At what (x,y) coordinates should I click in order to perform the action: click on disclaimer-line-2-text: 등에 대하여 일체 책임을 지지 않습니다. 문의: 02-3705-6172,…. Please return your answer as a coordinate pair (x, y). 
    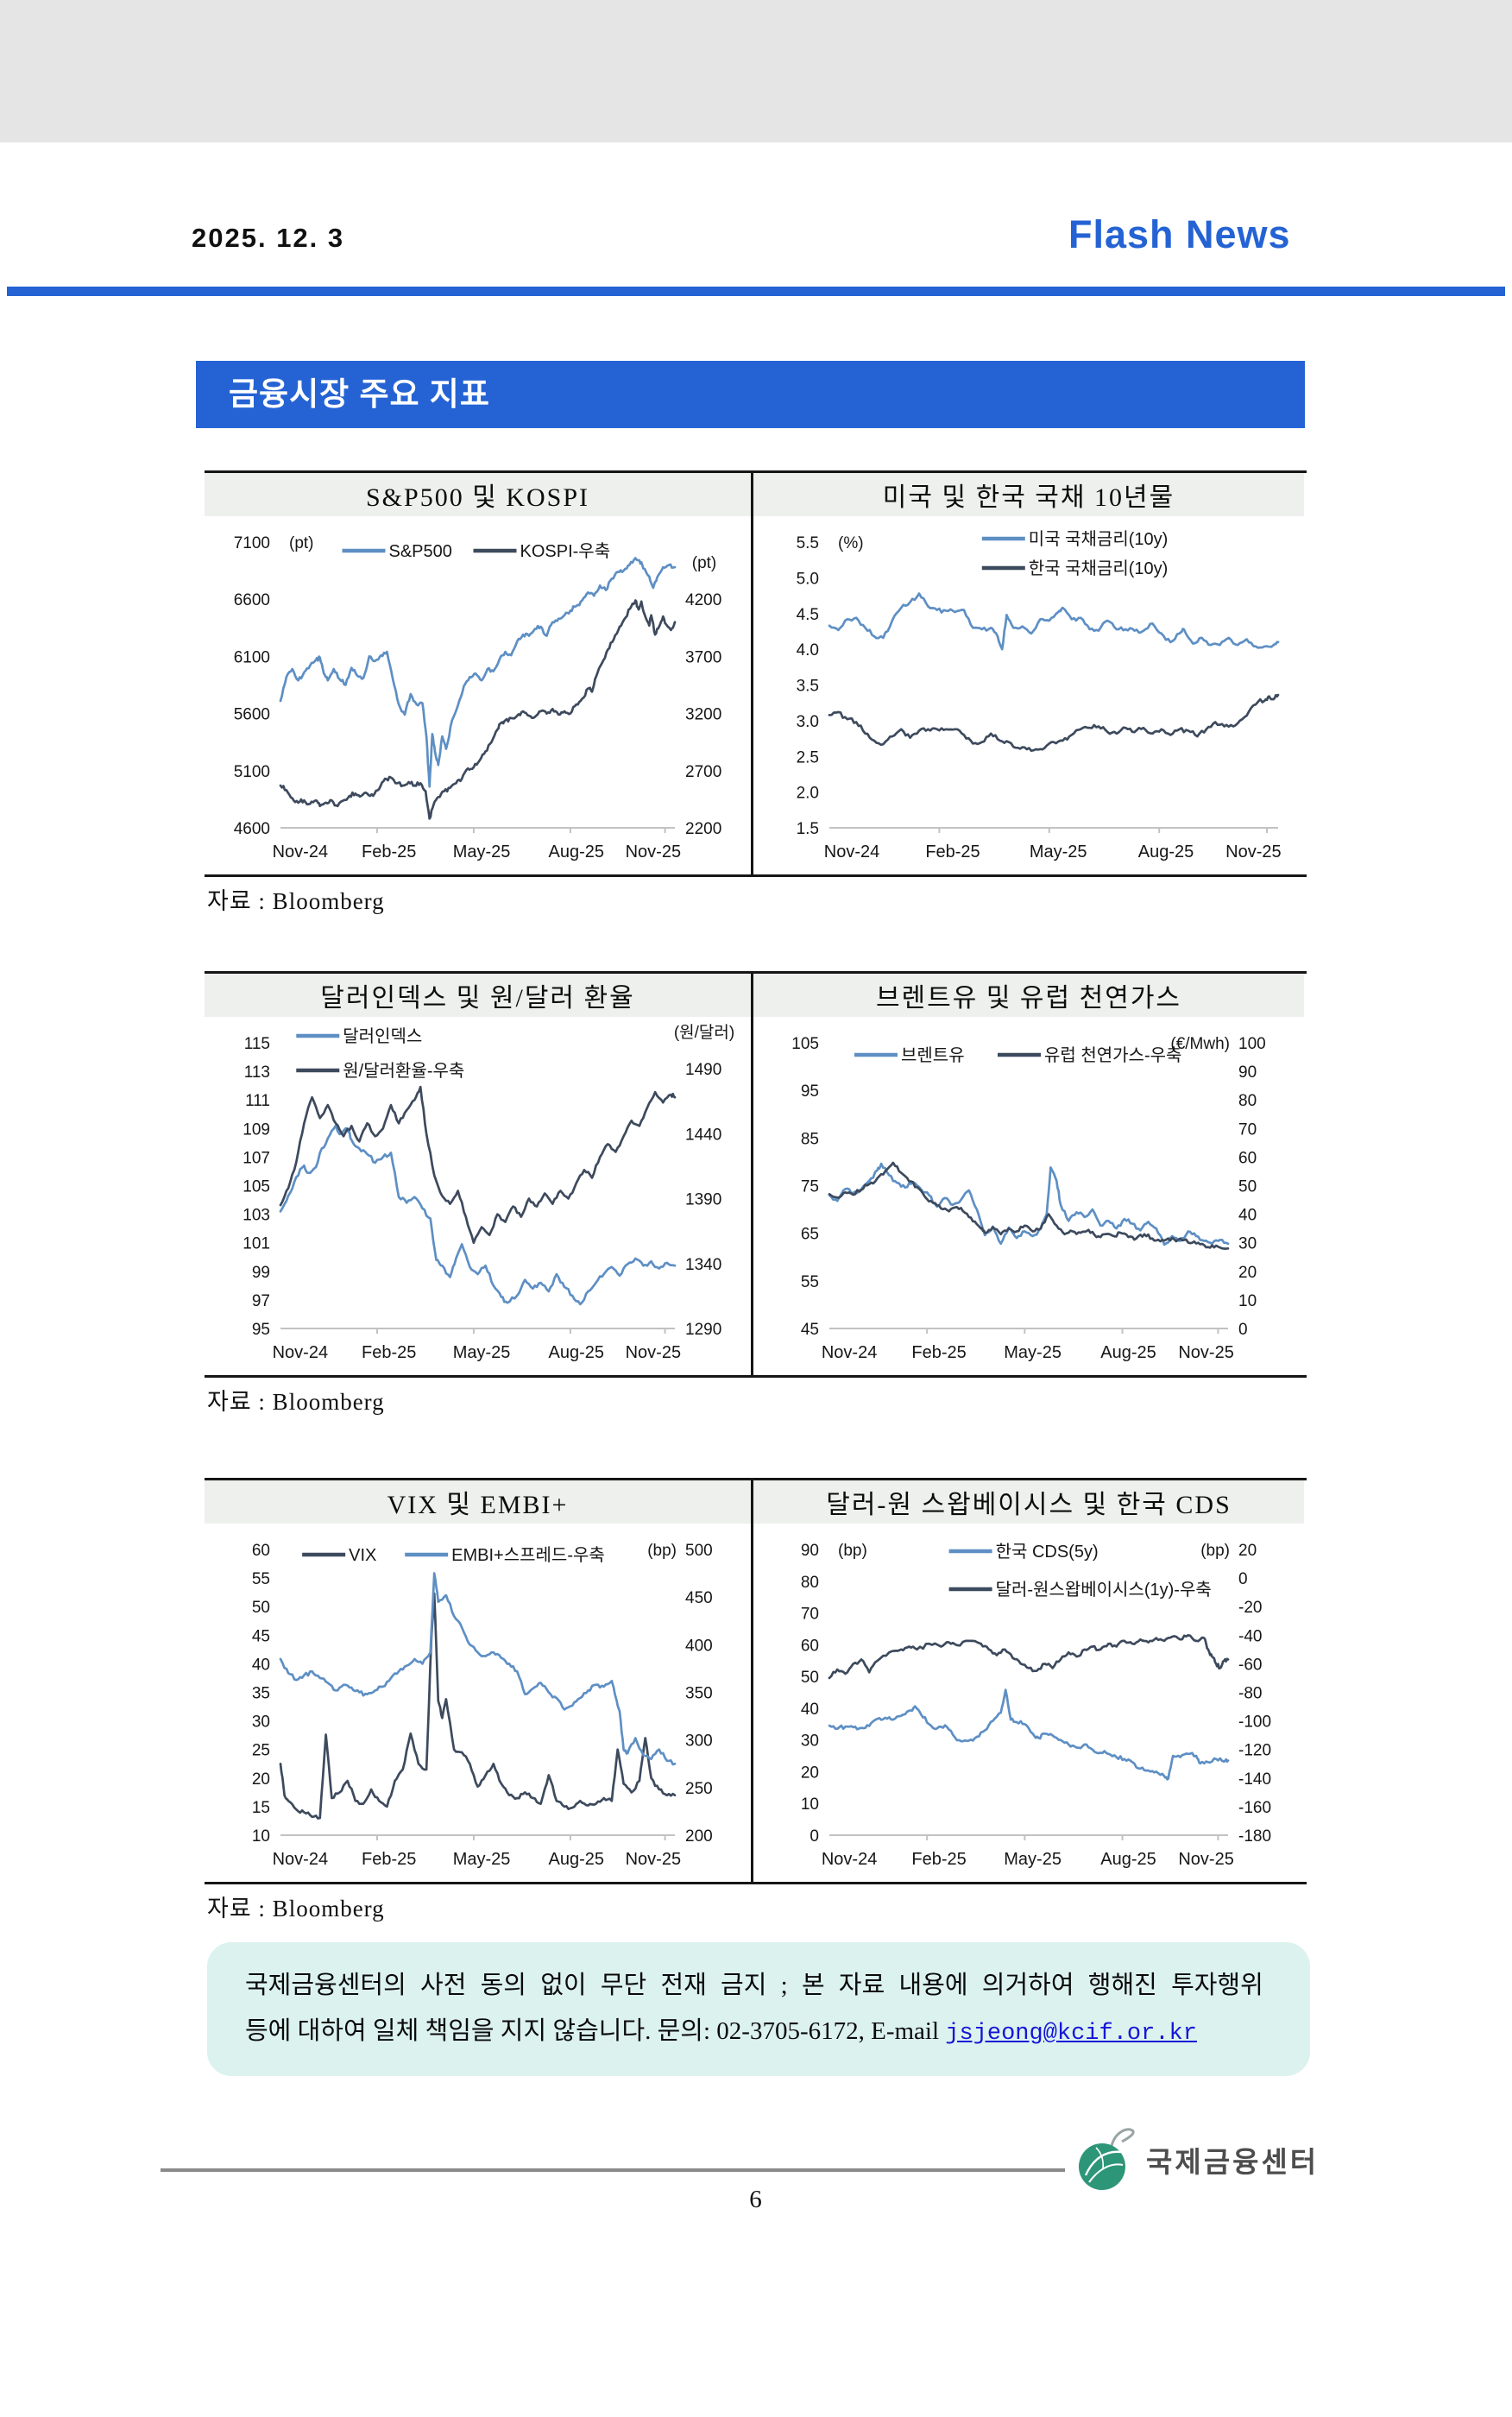
    Looking at the image, I should click on (596, 2030).